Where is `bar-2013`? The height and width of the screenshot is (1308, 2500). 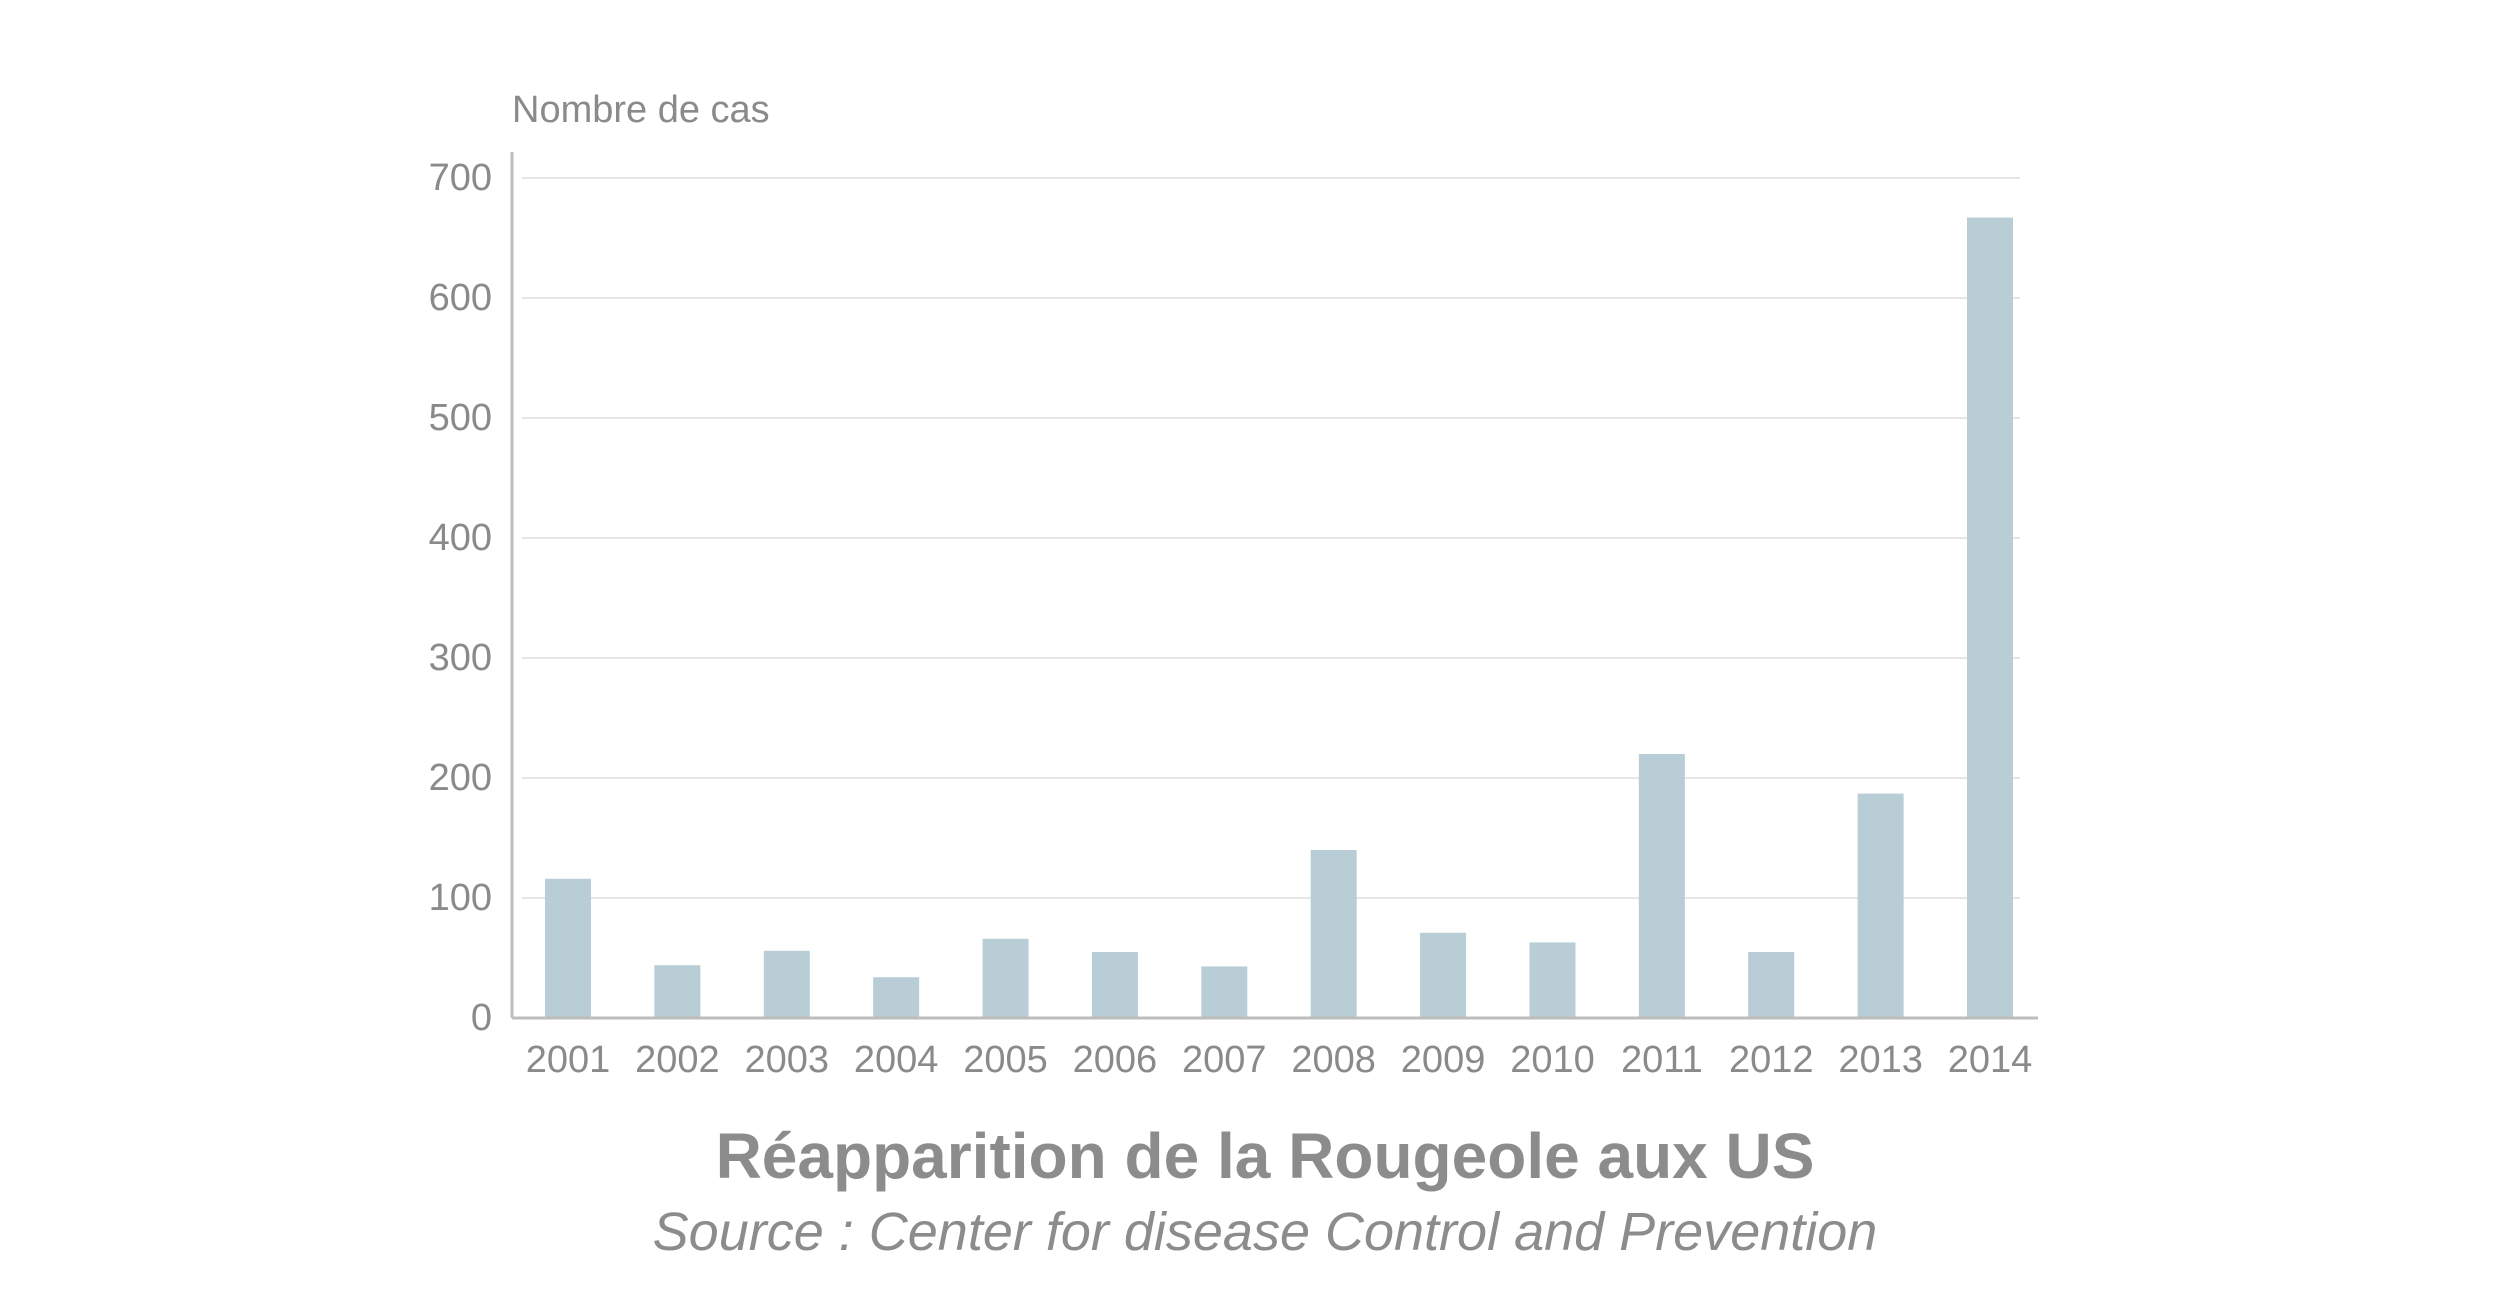
bar-2013 is located at coordinates (1880, 905).